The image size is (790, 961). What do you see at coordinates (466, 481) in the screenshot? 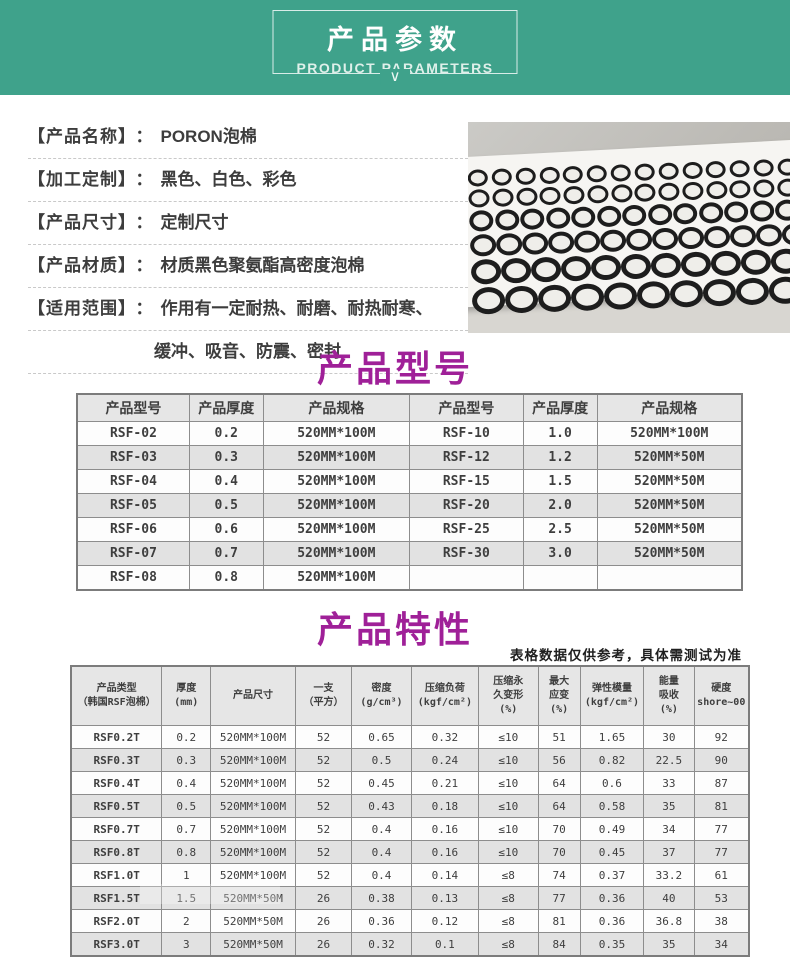
I see `cell: RSF-15` at bounding box center [466, 481].